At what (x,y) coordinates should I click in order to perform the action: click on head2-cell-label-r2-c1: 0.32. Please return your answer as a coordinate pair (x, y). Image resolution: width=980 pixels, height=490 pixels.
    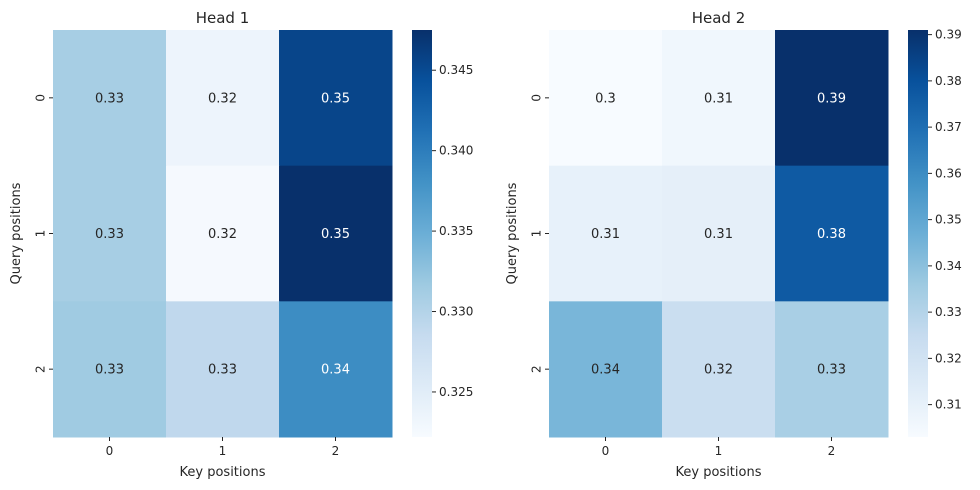
    Looking at the image, I should click on (718, 370).